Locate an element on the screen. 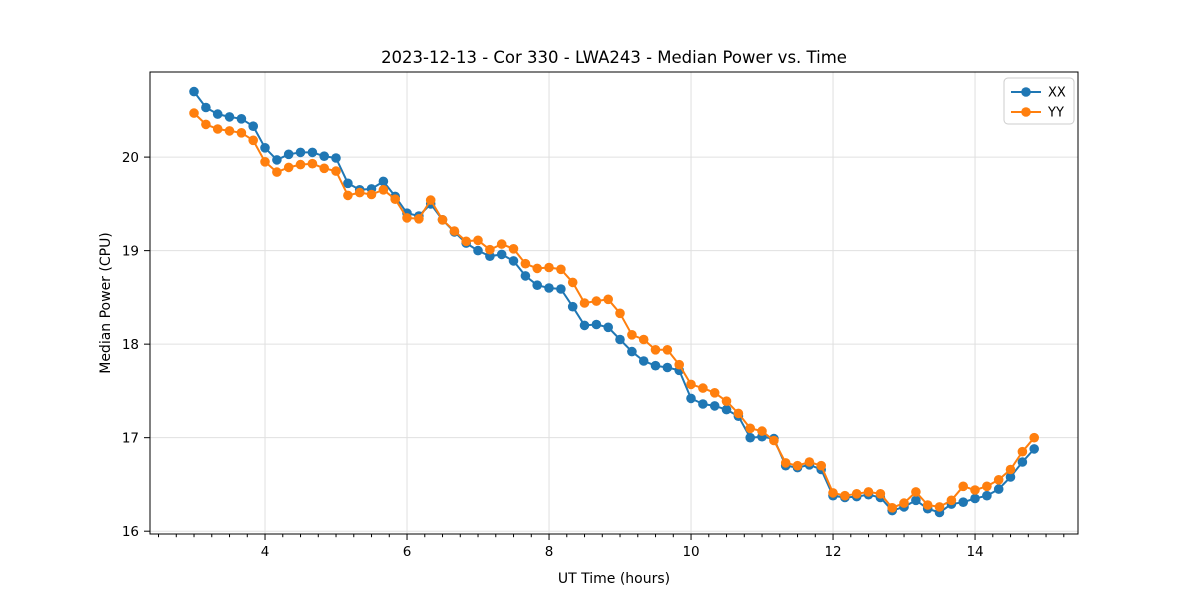 This screenshot has height=600, width=1200. y-tick-label: 18 is located at coordinates (130, 345).